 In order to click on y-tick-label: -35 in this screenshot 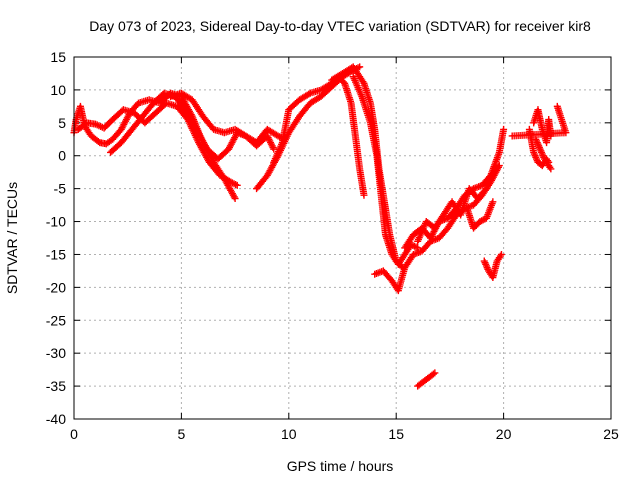, I will do `click(56, 386)`.